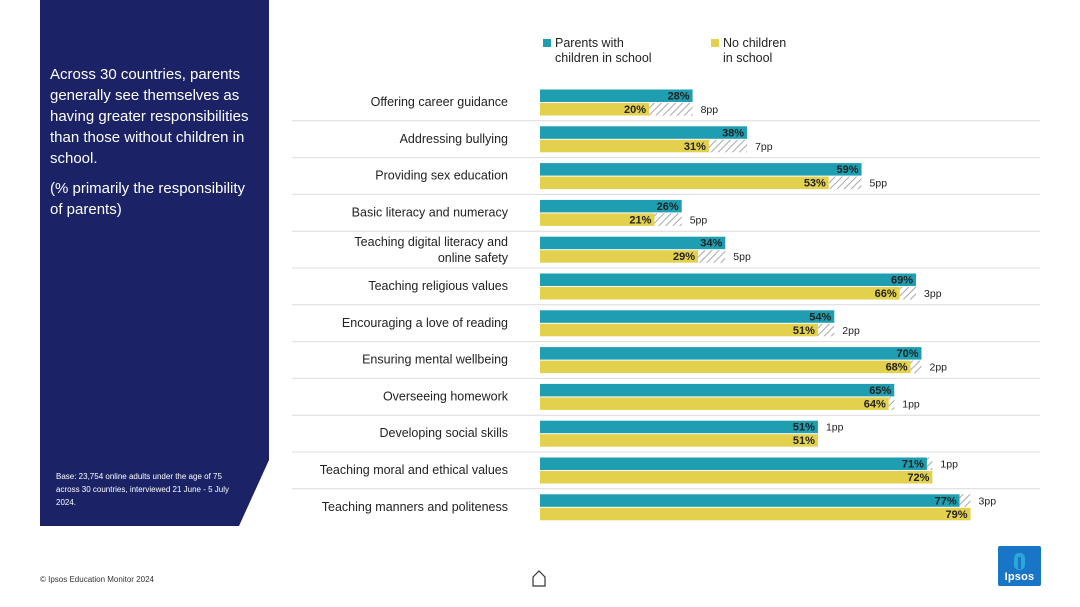 This screenshot has height=607, width=1080. What do you see at coordinates (820, 317) in the screenshot?
I see `data-label-parents: 54%` at bounding box center [820, 317].